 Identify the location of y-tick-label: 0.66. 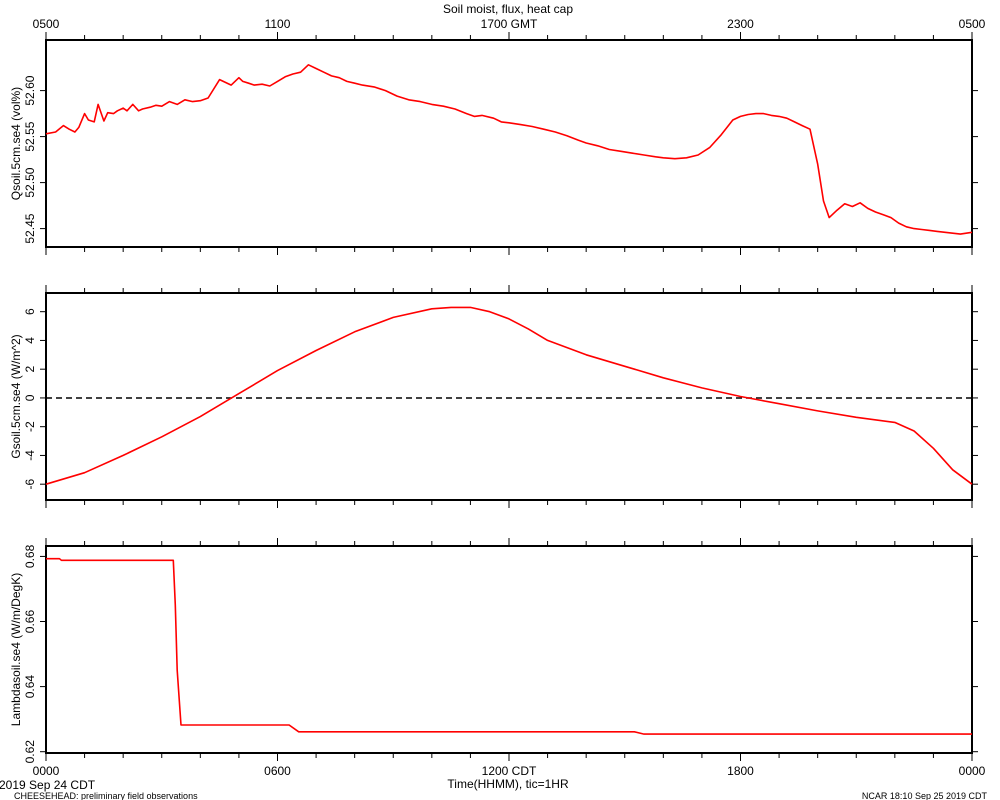
(30, 622).